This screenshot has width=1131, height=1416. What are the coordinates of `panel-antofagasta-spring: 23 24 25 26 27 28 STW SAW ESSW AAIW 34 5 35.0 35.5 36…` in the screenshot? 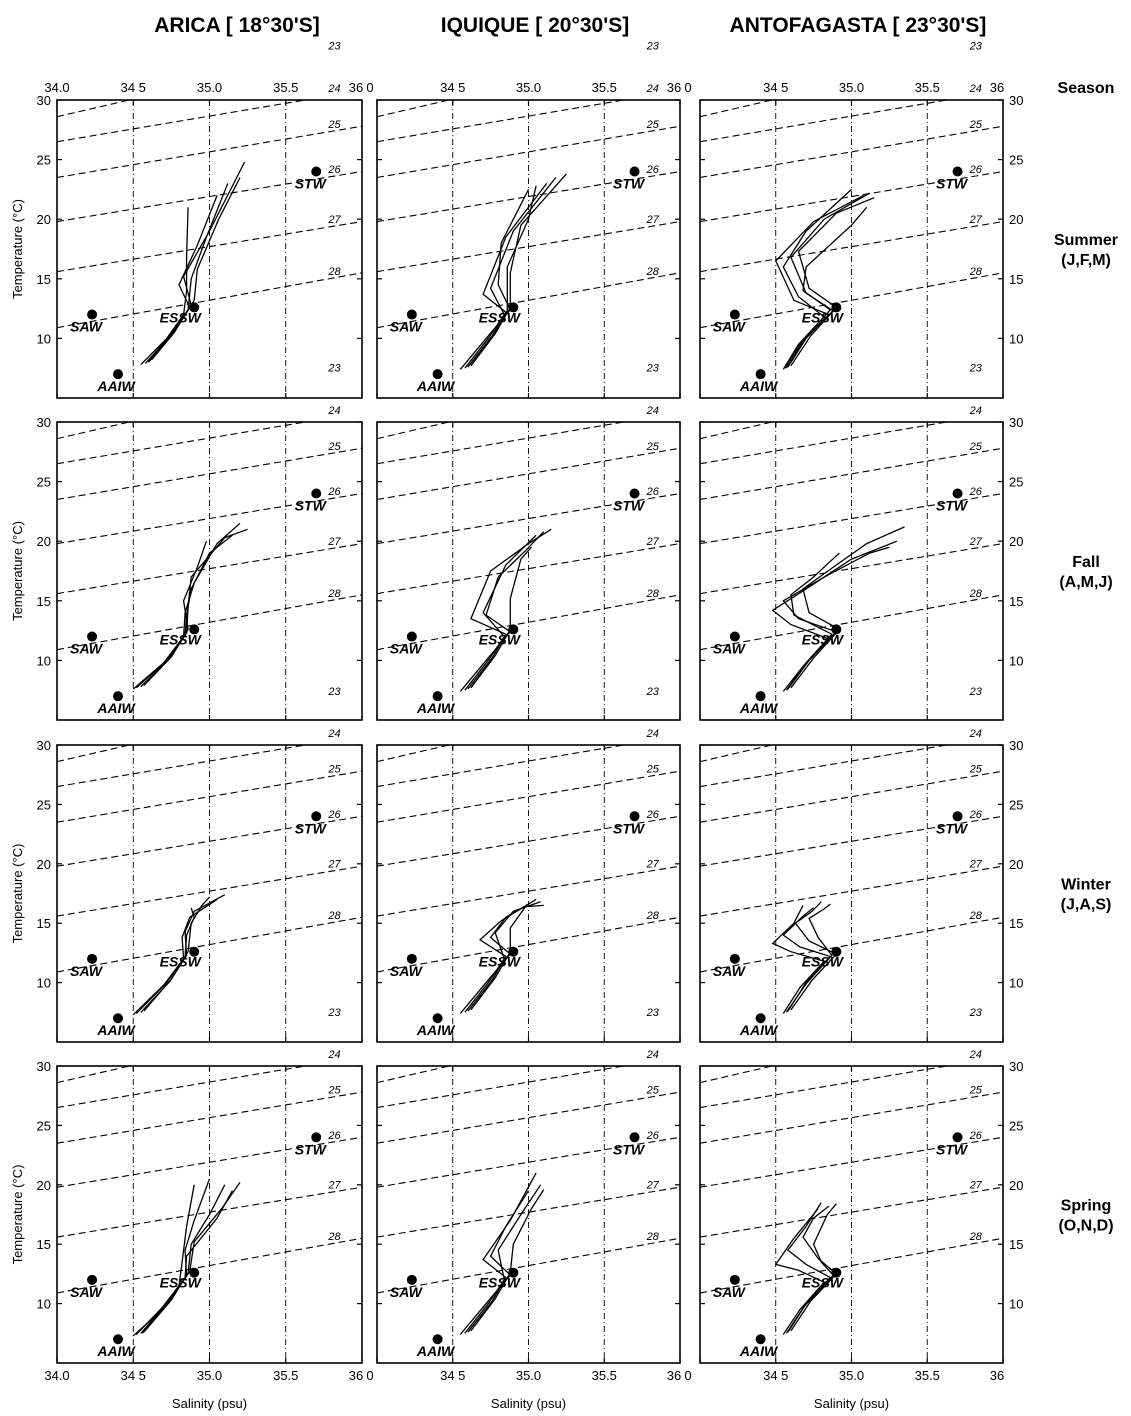 It's located at (861, 1195).